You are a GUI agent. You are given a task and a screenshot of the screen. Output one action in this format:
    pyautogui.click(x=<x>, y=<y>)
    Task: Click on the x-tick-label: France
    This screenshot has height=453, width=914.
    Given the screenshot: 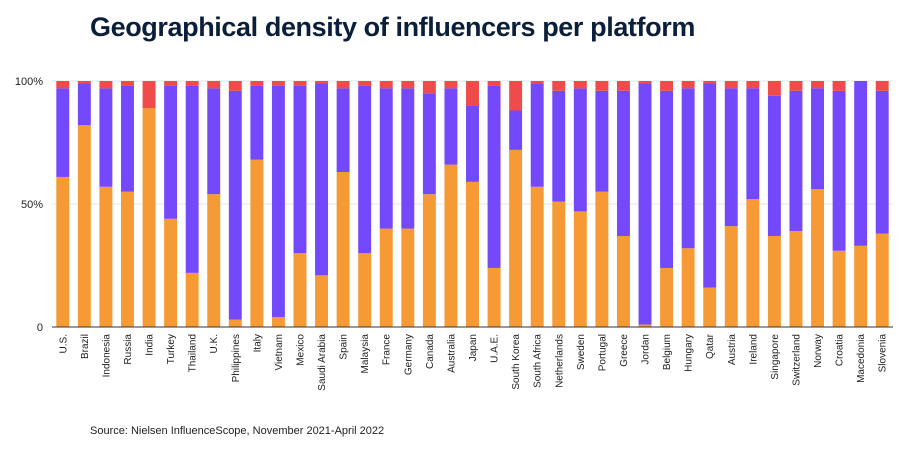 What is the action you would take?
    pyautogui.click(x=387, y=350)
    